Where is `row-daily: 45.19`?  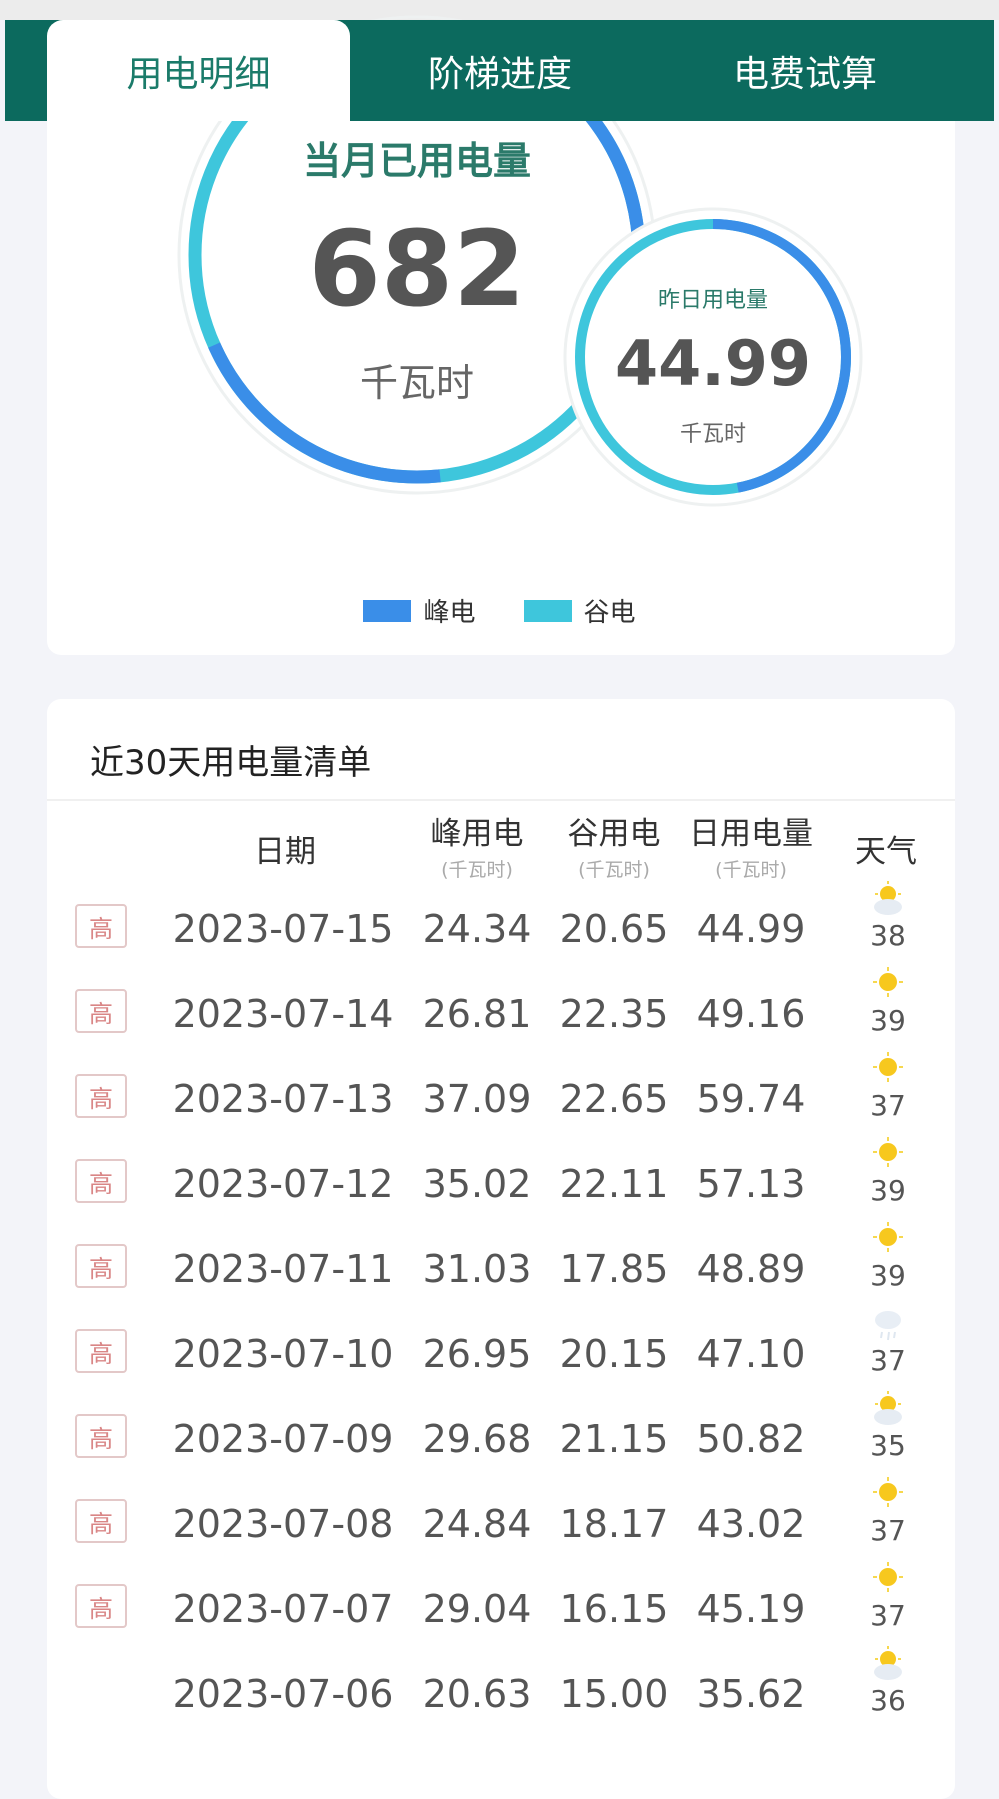 row-daily: 45.19 is located at coordinates (751, 1609).